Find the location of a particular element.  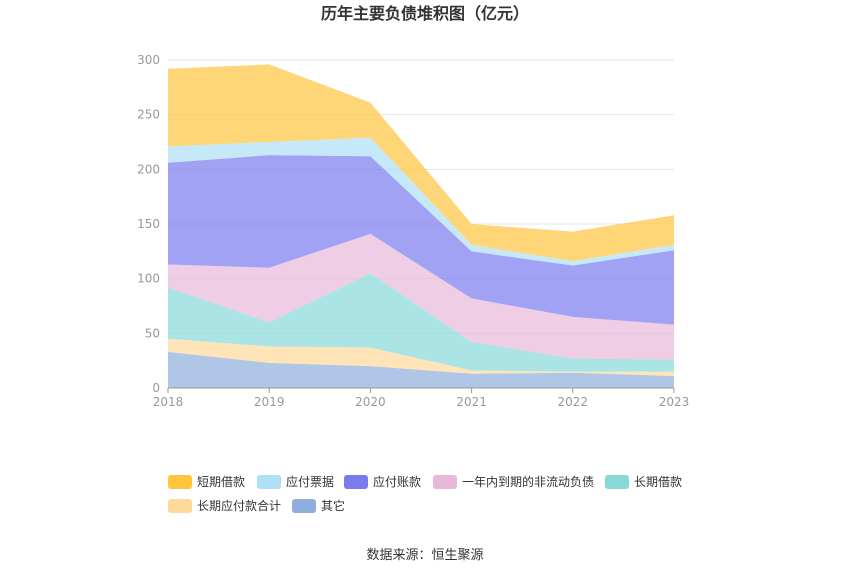

y-tick-label: 300 is located at coordinates (148, 60).